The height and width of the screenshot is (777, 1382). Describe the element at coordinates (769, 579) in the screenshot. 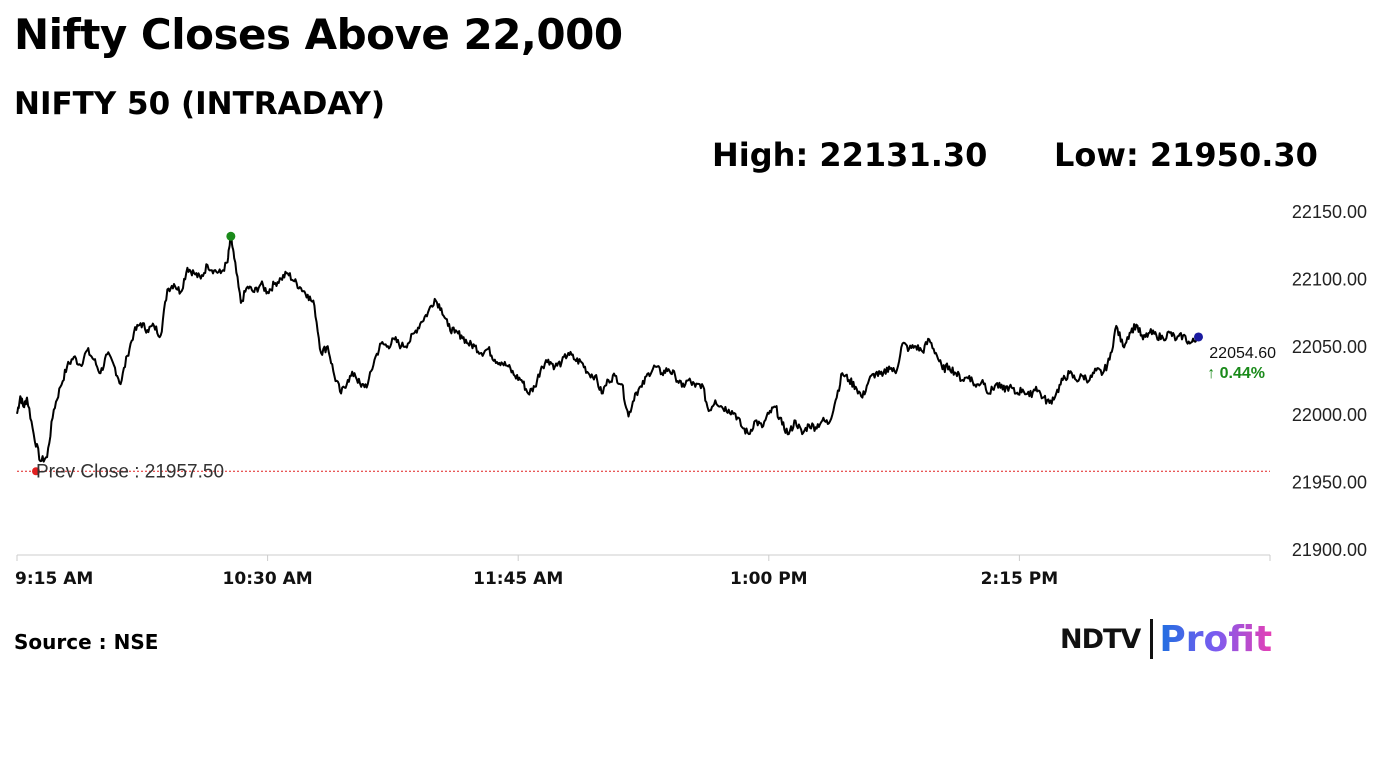

I see `x-tick-label: 1:00 PM` at that location.